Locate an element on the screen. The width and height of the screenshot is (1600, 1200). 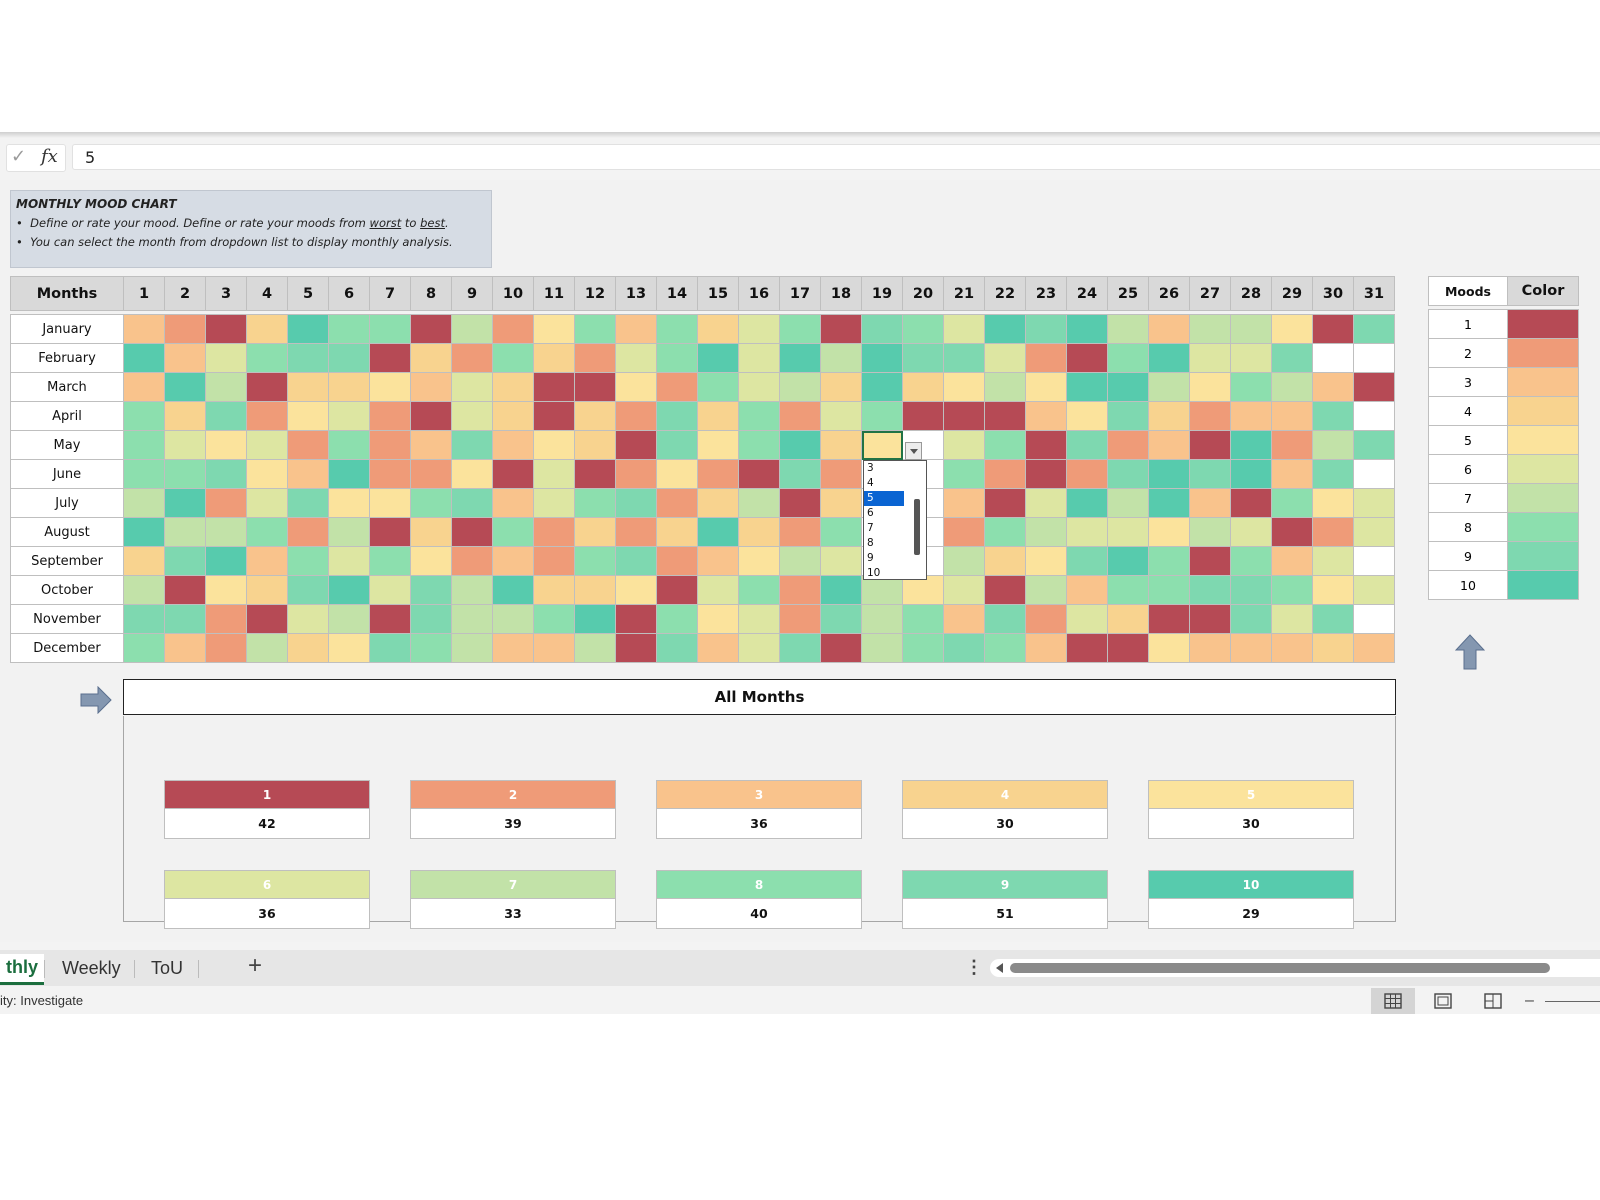
month-name: April is located at coordinates (67, 416).